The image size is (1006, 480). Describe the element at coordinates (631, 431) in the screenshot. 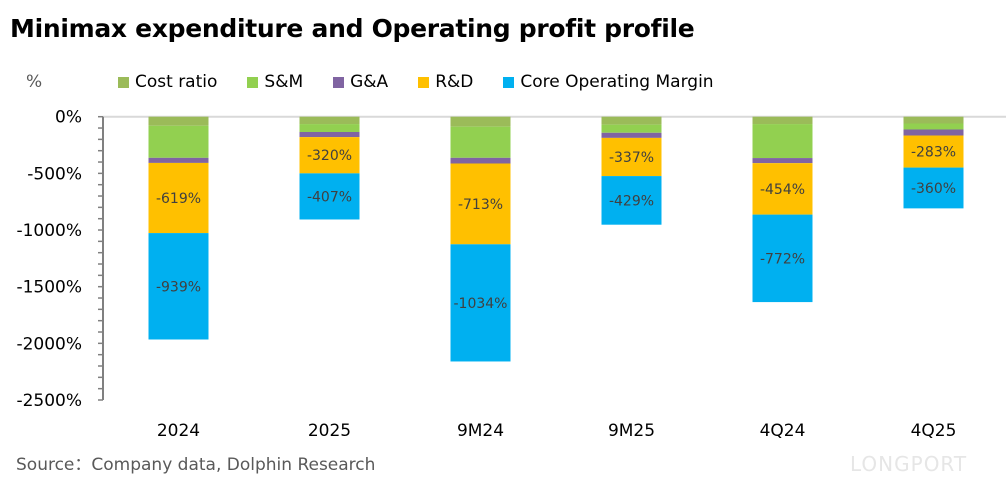

I see `x-tick-label: 9M25` at that location.